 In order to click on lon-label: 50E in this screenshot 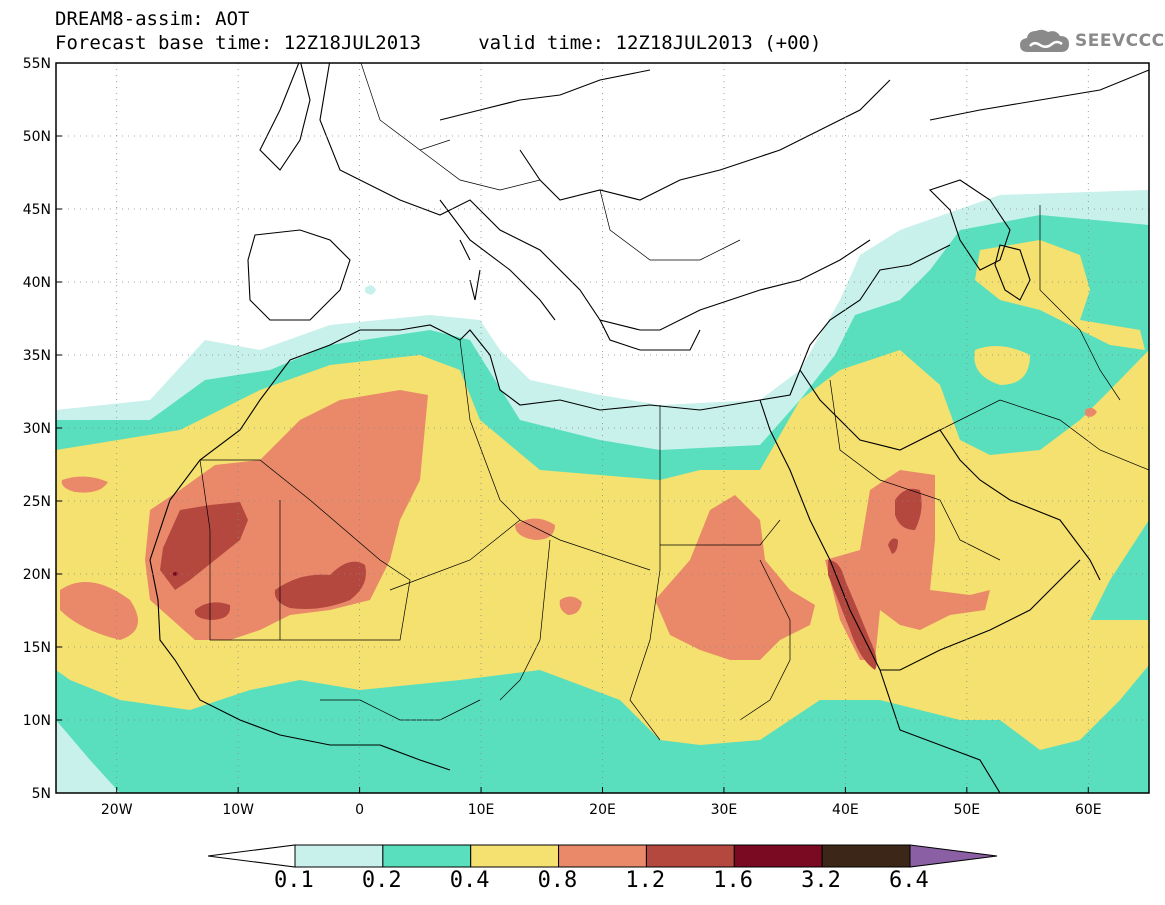, I will do `click(966, 810)`.